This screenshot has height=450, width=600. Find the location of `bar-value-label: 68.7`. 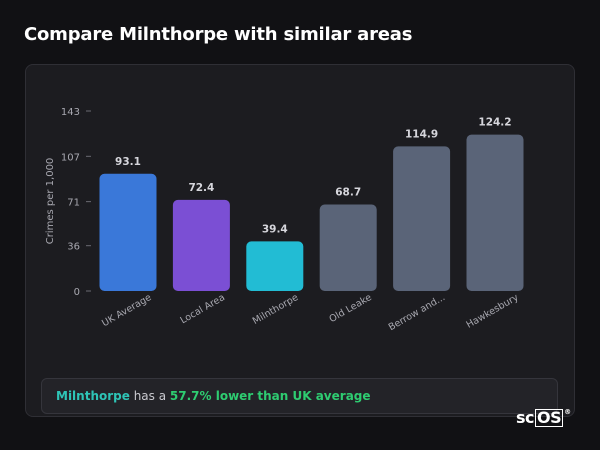

bar-value-label: 68.7 is located at coordinates (348, 193).